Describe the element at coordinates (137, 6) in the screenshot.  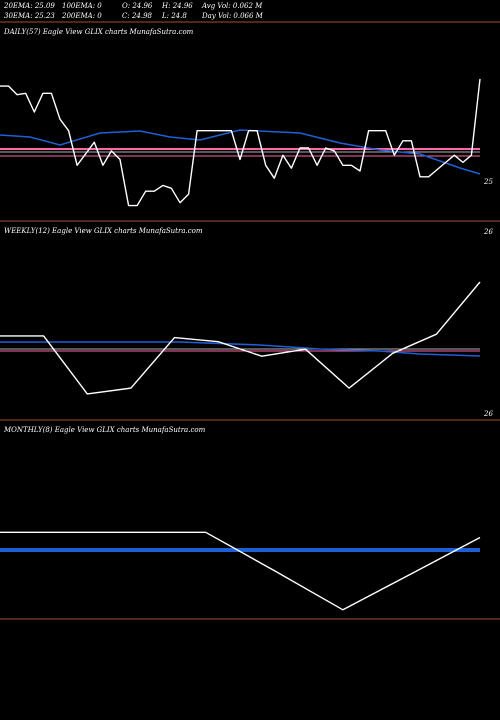
I see `open-label: O: 24.96` at that location.